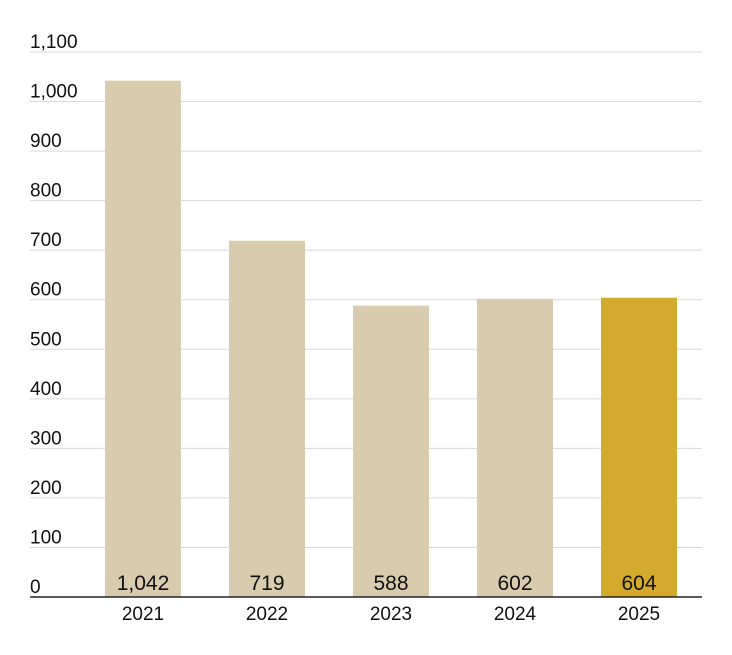 This screenshot has height=655, width=732. I want to click on x-axis-ticks: 2021 2022 2023 2024 2025, so click(391, 614).